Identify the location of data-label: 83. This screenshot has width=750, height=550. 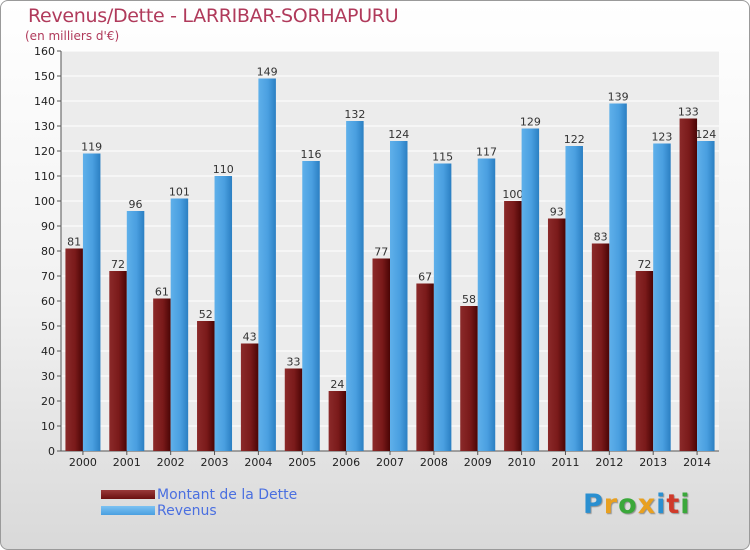
(601, 237).